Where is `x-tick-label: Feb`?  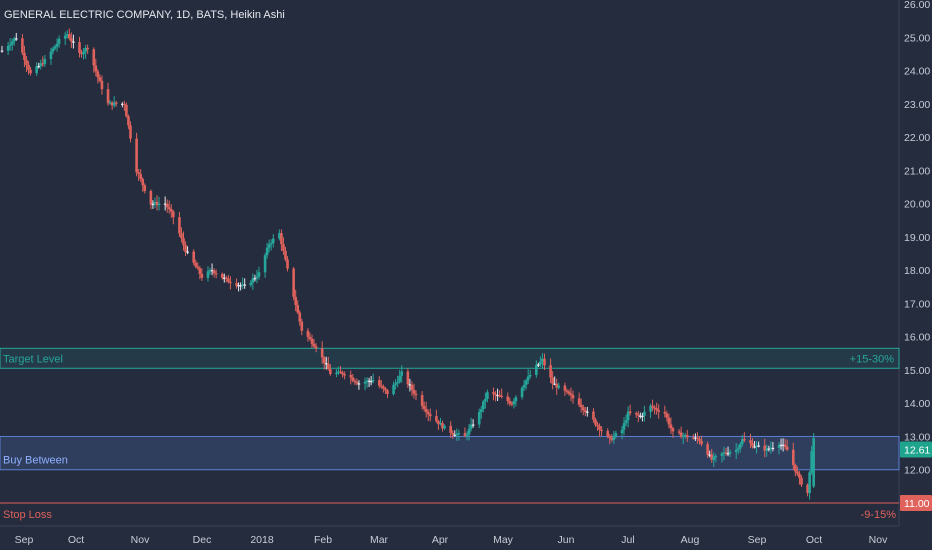
x-tick-label: Feb is located at coordinates (323, 540).